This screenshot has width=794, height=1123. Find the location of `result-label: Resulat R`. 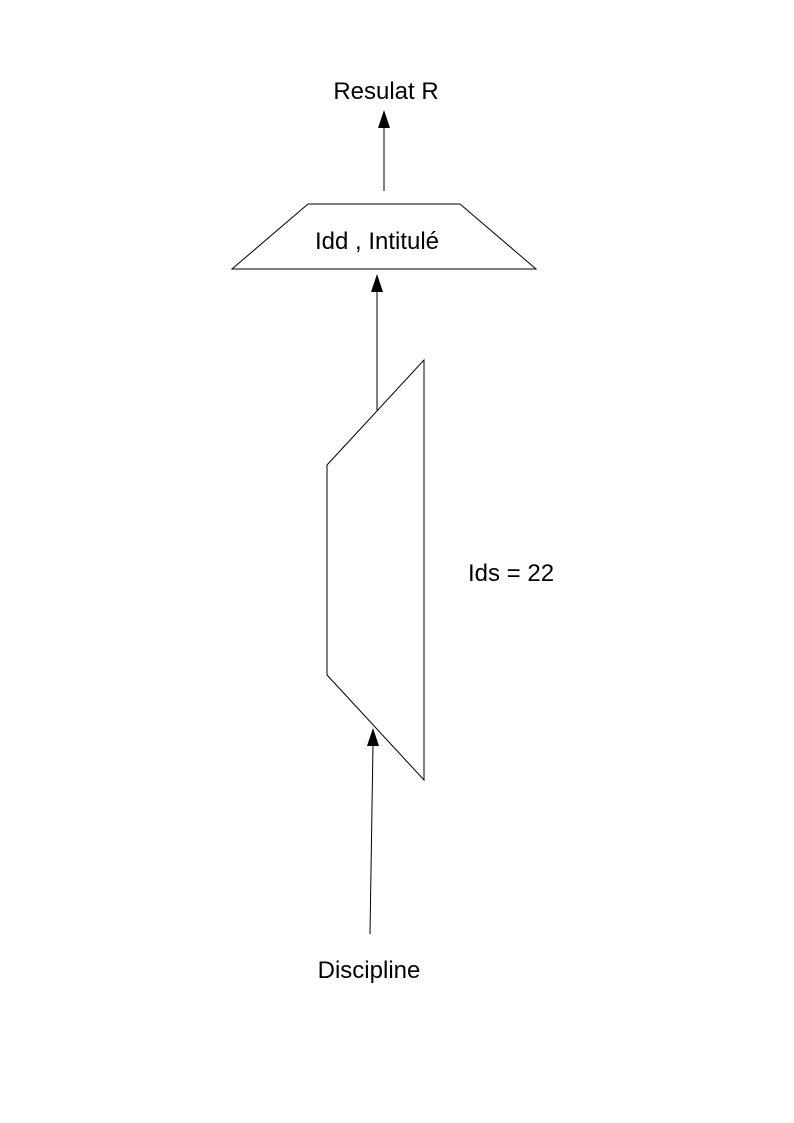

result-label: Resulat R is located at coordinates (385, 91).